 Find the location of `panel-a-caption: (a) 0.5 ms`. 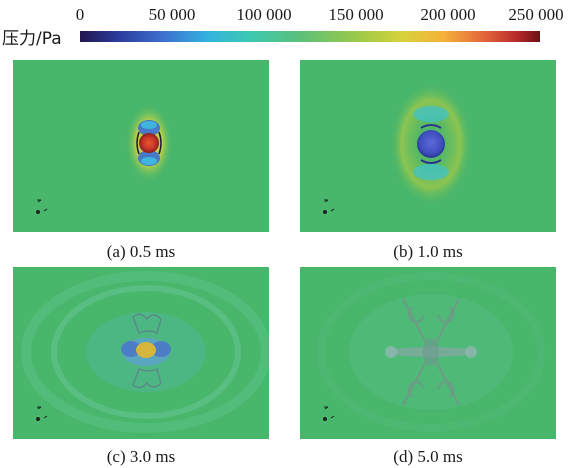

panel-a-caption: (a) 0.5 ms is located at coordinates (141, 251).